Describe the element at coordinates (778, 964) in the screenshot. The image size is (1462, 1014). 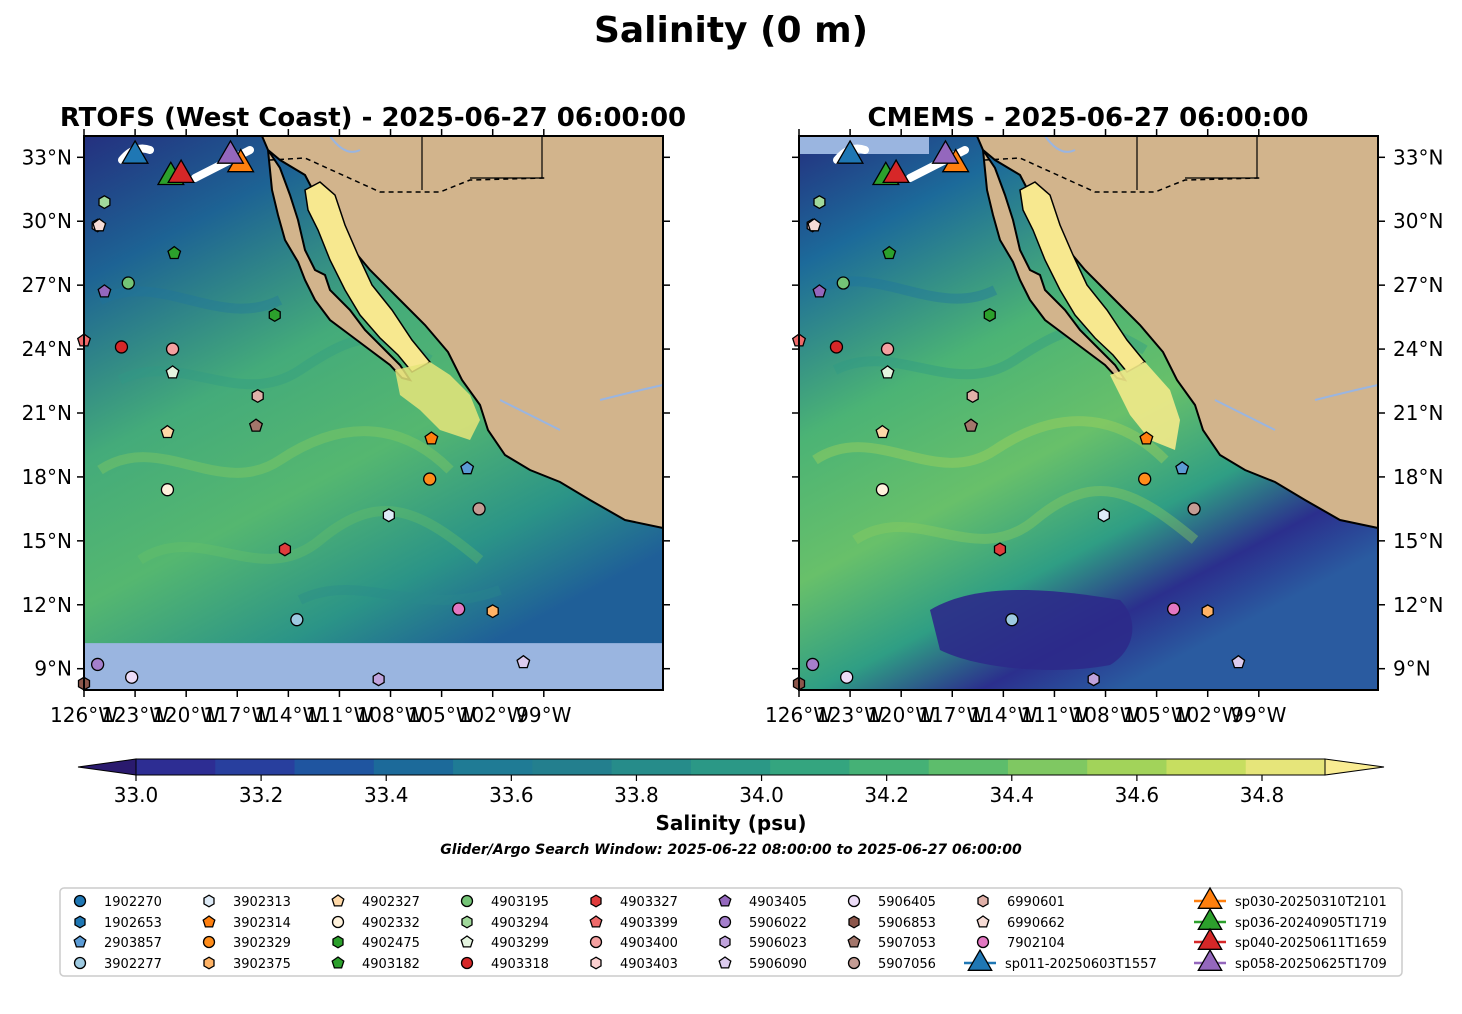
I see `legend-label: 5906090` at that location.